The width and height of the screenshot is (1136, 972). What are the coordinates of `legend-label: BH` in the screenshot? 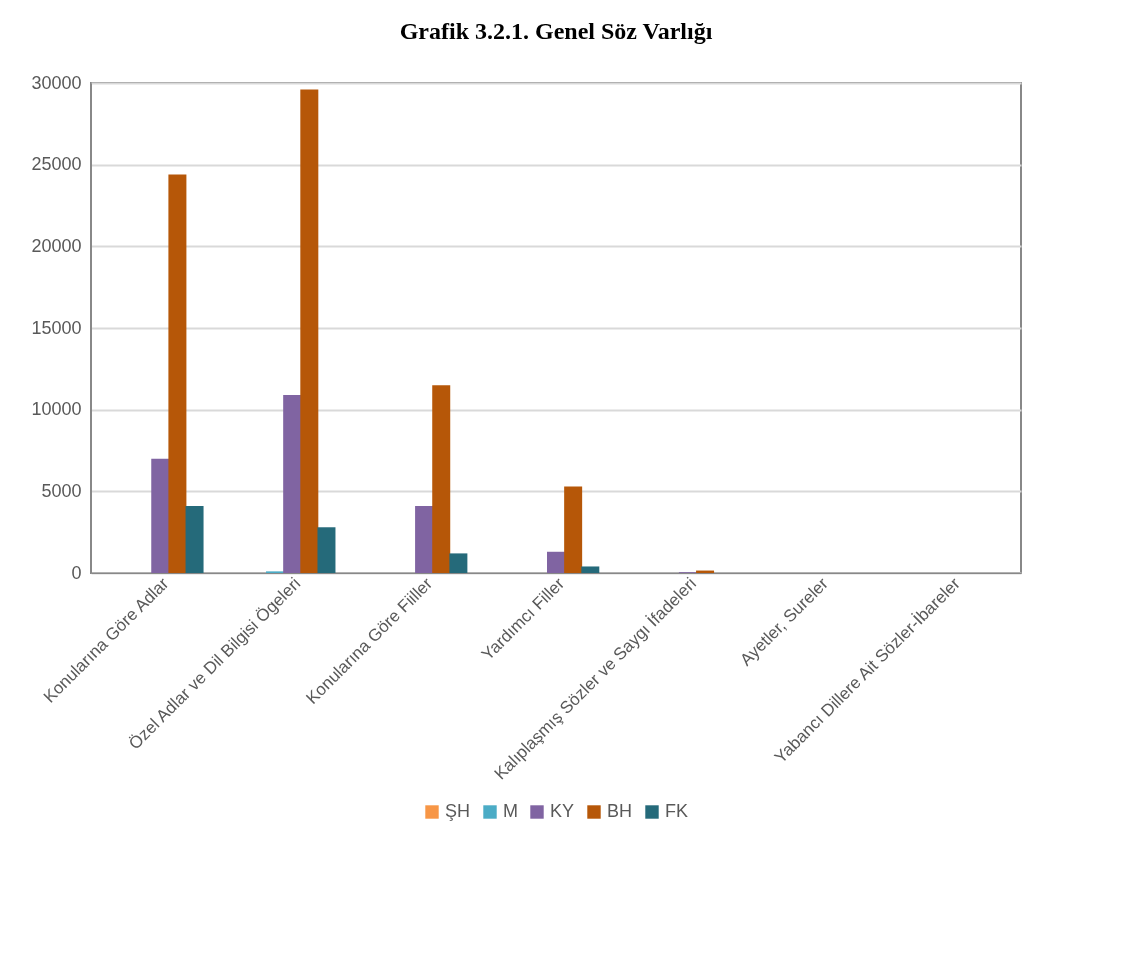 It's located at (620, 811).